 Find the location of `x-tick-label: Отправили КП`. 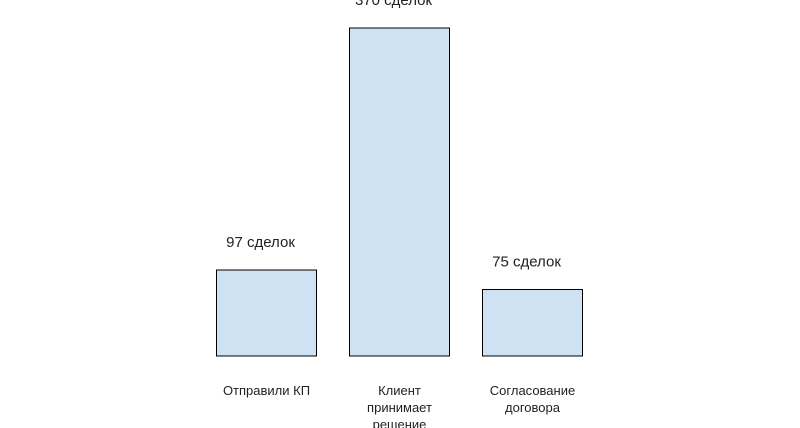

x-tick-label: Отправили КП is located at coordinates (266, 390).